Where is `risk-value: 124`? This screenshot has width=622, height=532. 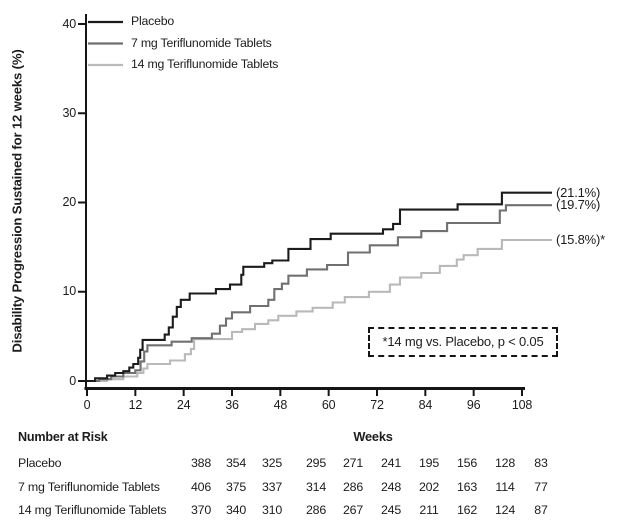
risk-value: 124 is located at coordinates (505, 510).